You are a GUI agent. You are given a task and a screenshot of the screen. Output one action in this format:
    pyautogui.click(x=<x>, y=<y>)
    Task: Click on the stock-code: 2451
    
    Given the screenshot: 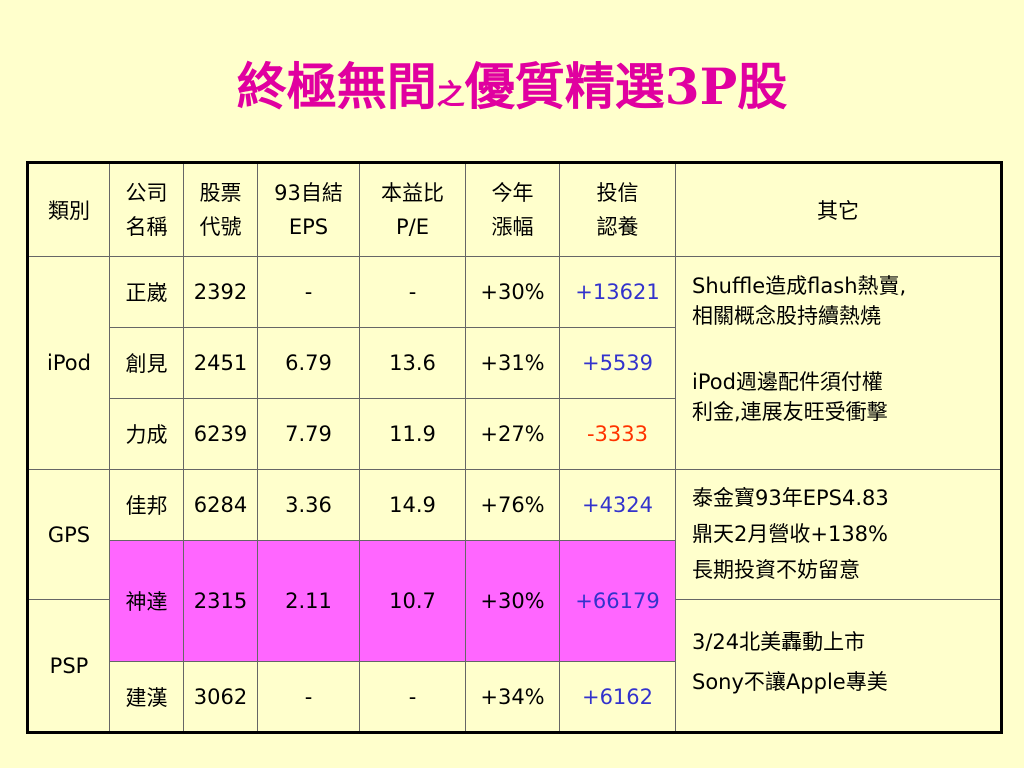 What is the action you would take?
    pyautogui.click(x=220, y=363)
    